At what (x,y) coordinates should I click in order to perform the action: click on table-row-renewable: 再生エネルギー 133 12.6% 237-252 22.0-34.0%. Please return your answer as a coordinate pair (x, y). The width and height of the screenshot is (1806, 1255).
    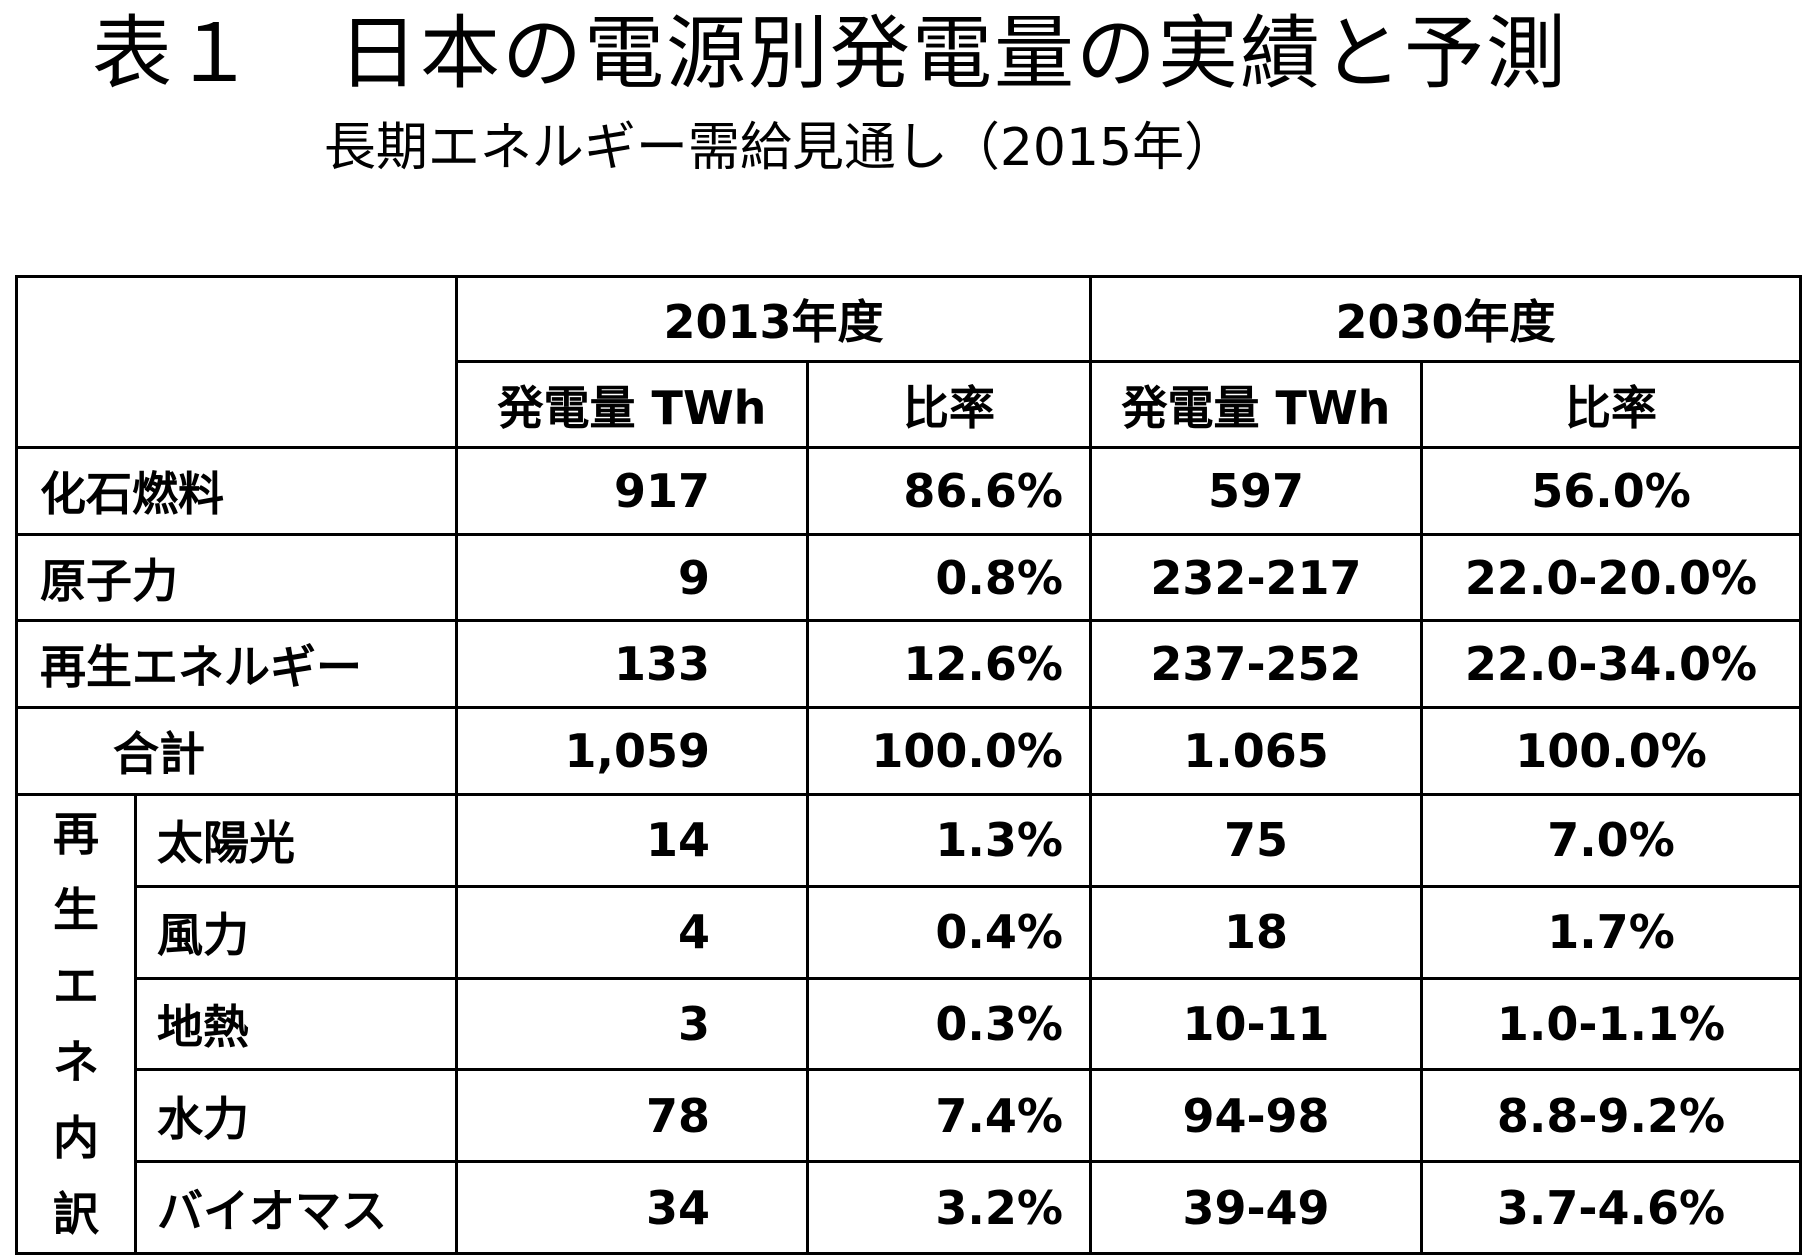
    Looking at the image, I should click on (908, 664).